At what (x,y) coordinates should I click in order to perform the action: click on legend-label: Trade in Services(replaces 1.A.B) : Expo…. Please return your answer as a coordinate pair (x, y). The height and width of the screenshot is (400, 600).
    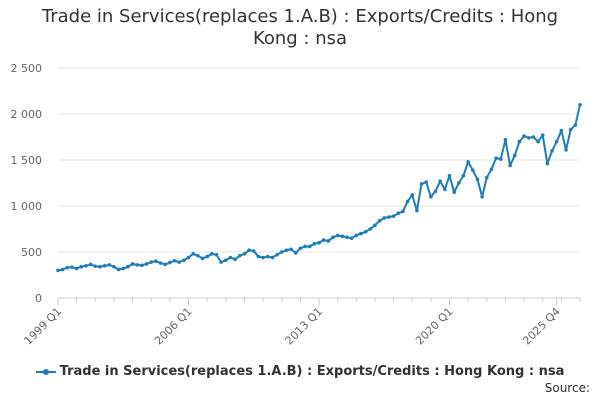
    Looking at the image, I should click on (312, 371).